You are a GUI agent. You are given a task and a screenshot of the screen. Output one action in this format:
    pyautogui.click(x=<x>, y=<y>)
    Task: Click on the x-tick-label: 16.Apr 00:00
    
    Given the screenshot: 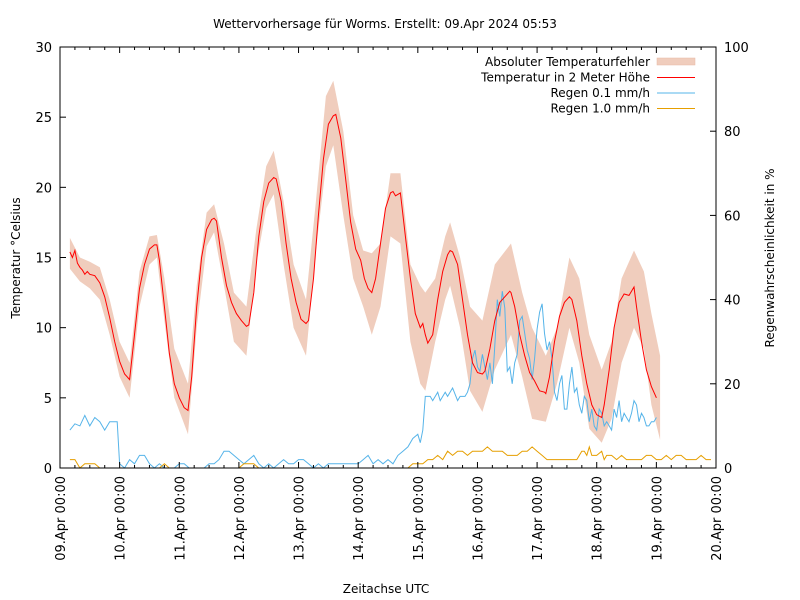 What is the action you would take?
    pyautogui.click(x=479, y=518)
    